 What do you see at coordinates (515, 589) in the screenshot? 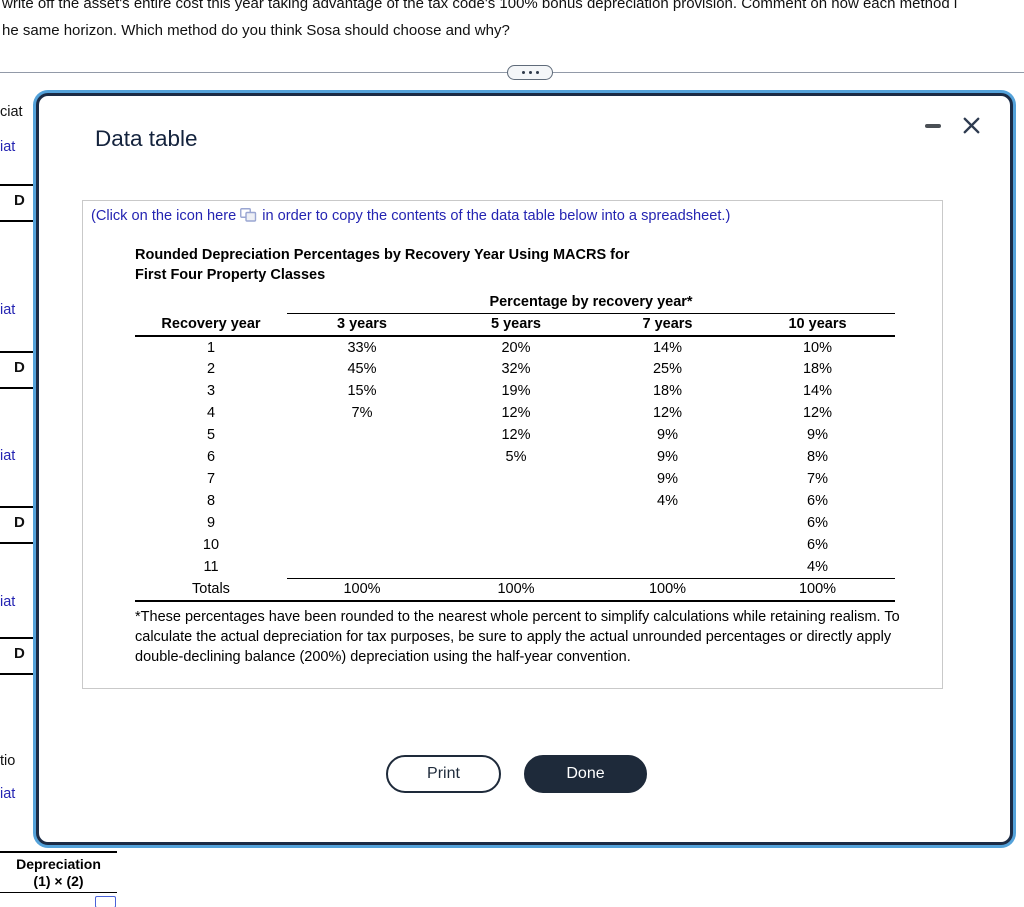
I see `totals-row: Totals 100% 100% 100% 100%` at bounding box center [515, 589].